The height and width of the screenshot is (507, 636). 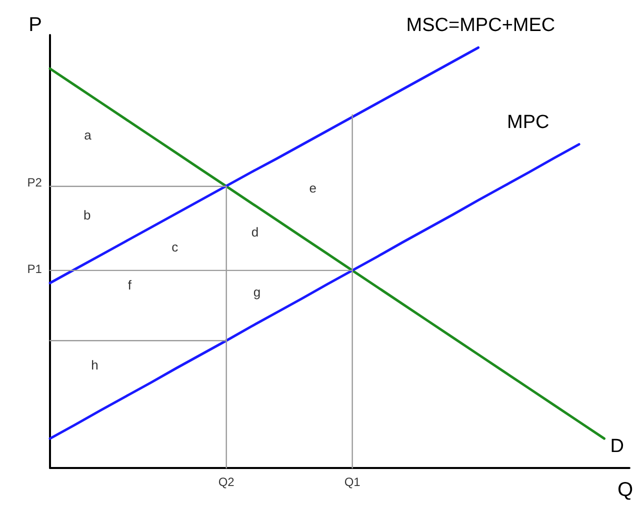 What do you see at coordinates (257, 292) in the screenshot?
I see `annotation: g` at bounding box center [257, 292].